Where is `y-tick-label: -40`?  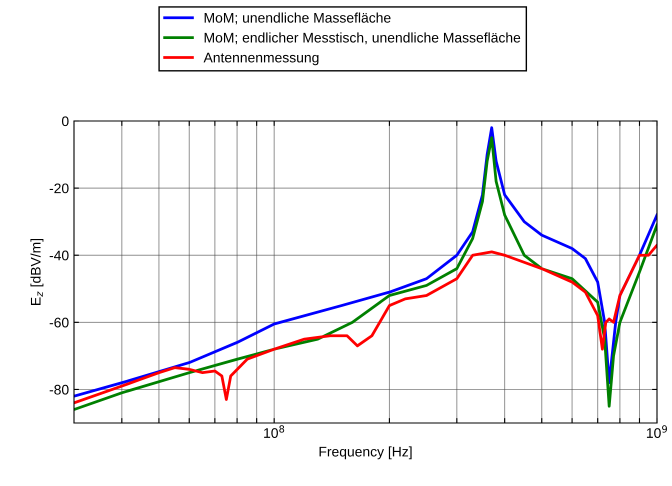 y-tick-label: -40 is located at coordinates (59, 255).